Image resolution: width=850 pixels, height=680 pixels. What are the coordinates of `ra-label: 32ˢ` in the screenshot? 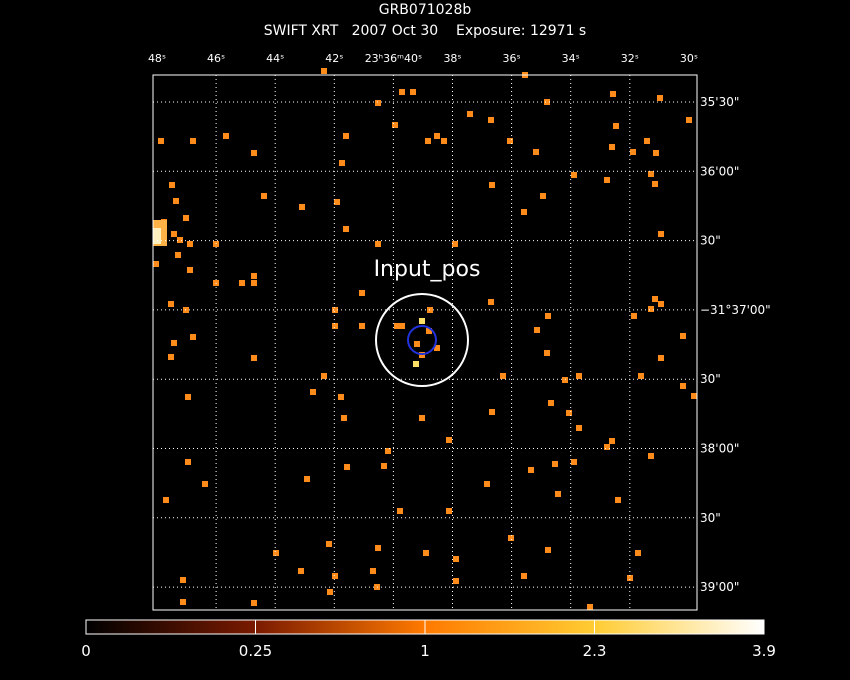 It's located at (630, 58).